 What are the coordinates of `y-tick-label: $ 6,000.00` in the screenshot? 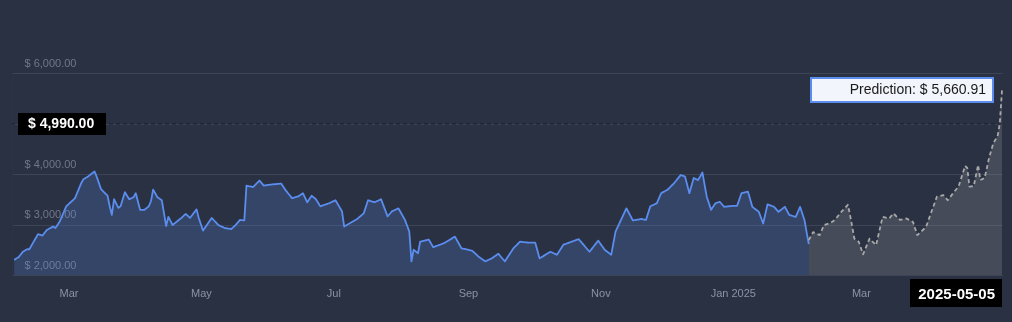 It's located at (50, 62).